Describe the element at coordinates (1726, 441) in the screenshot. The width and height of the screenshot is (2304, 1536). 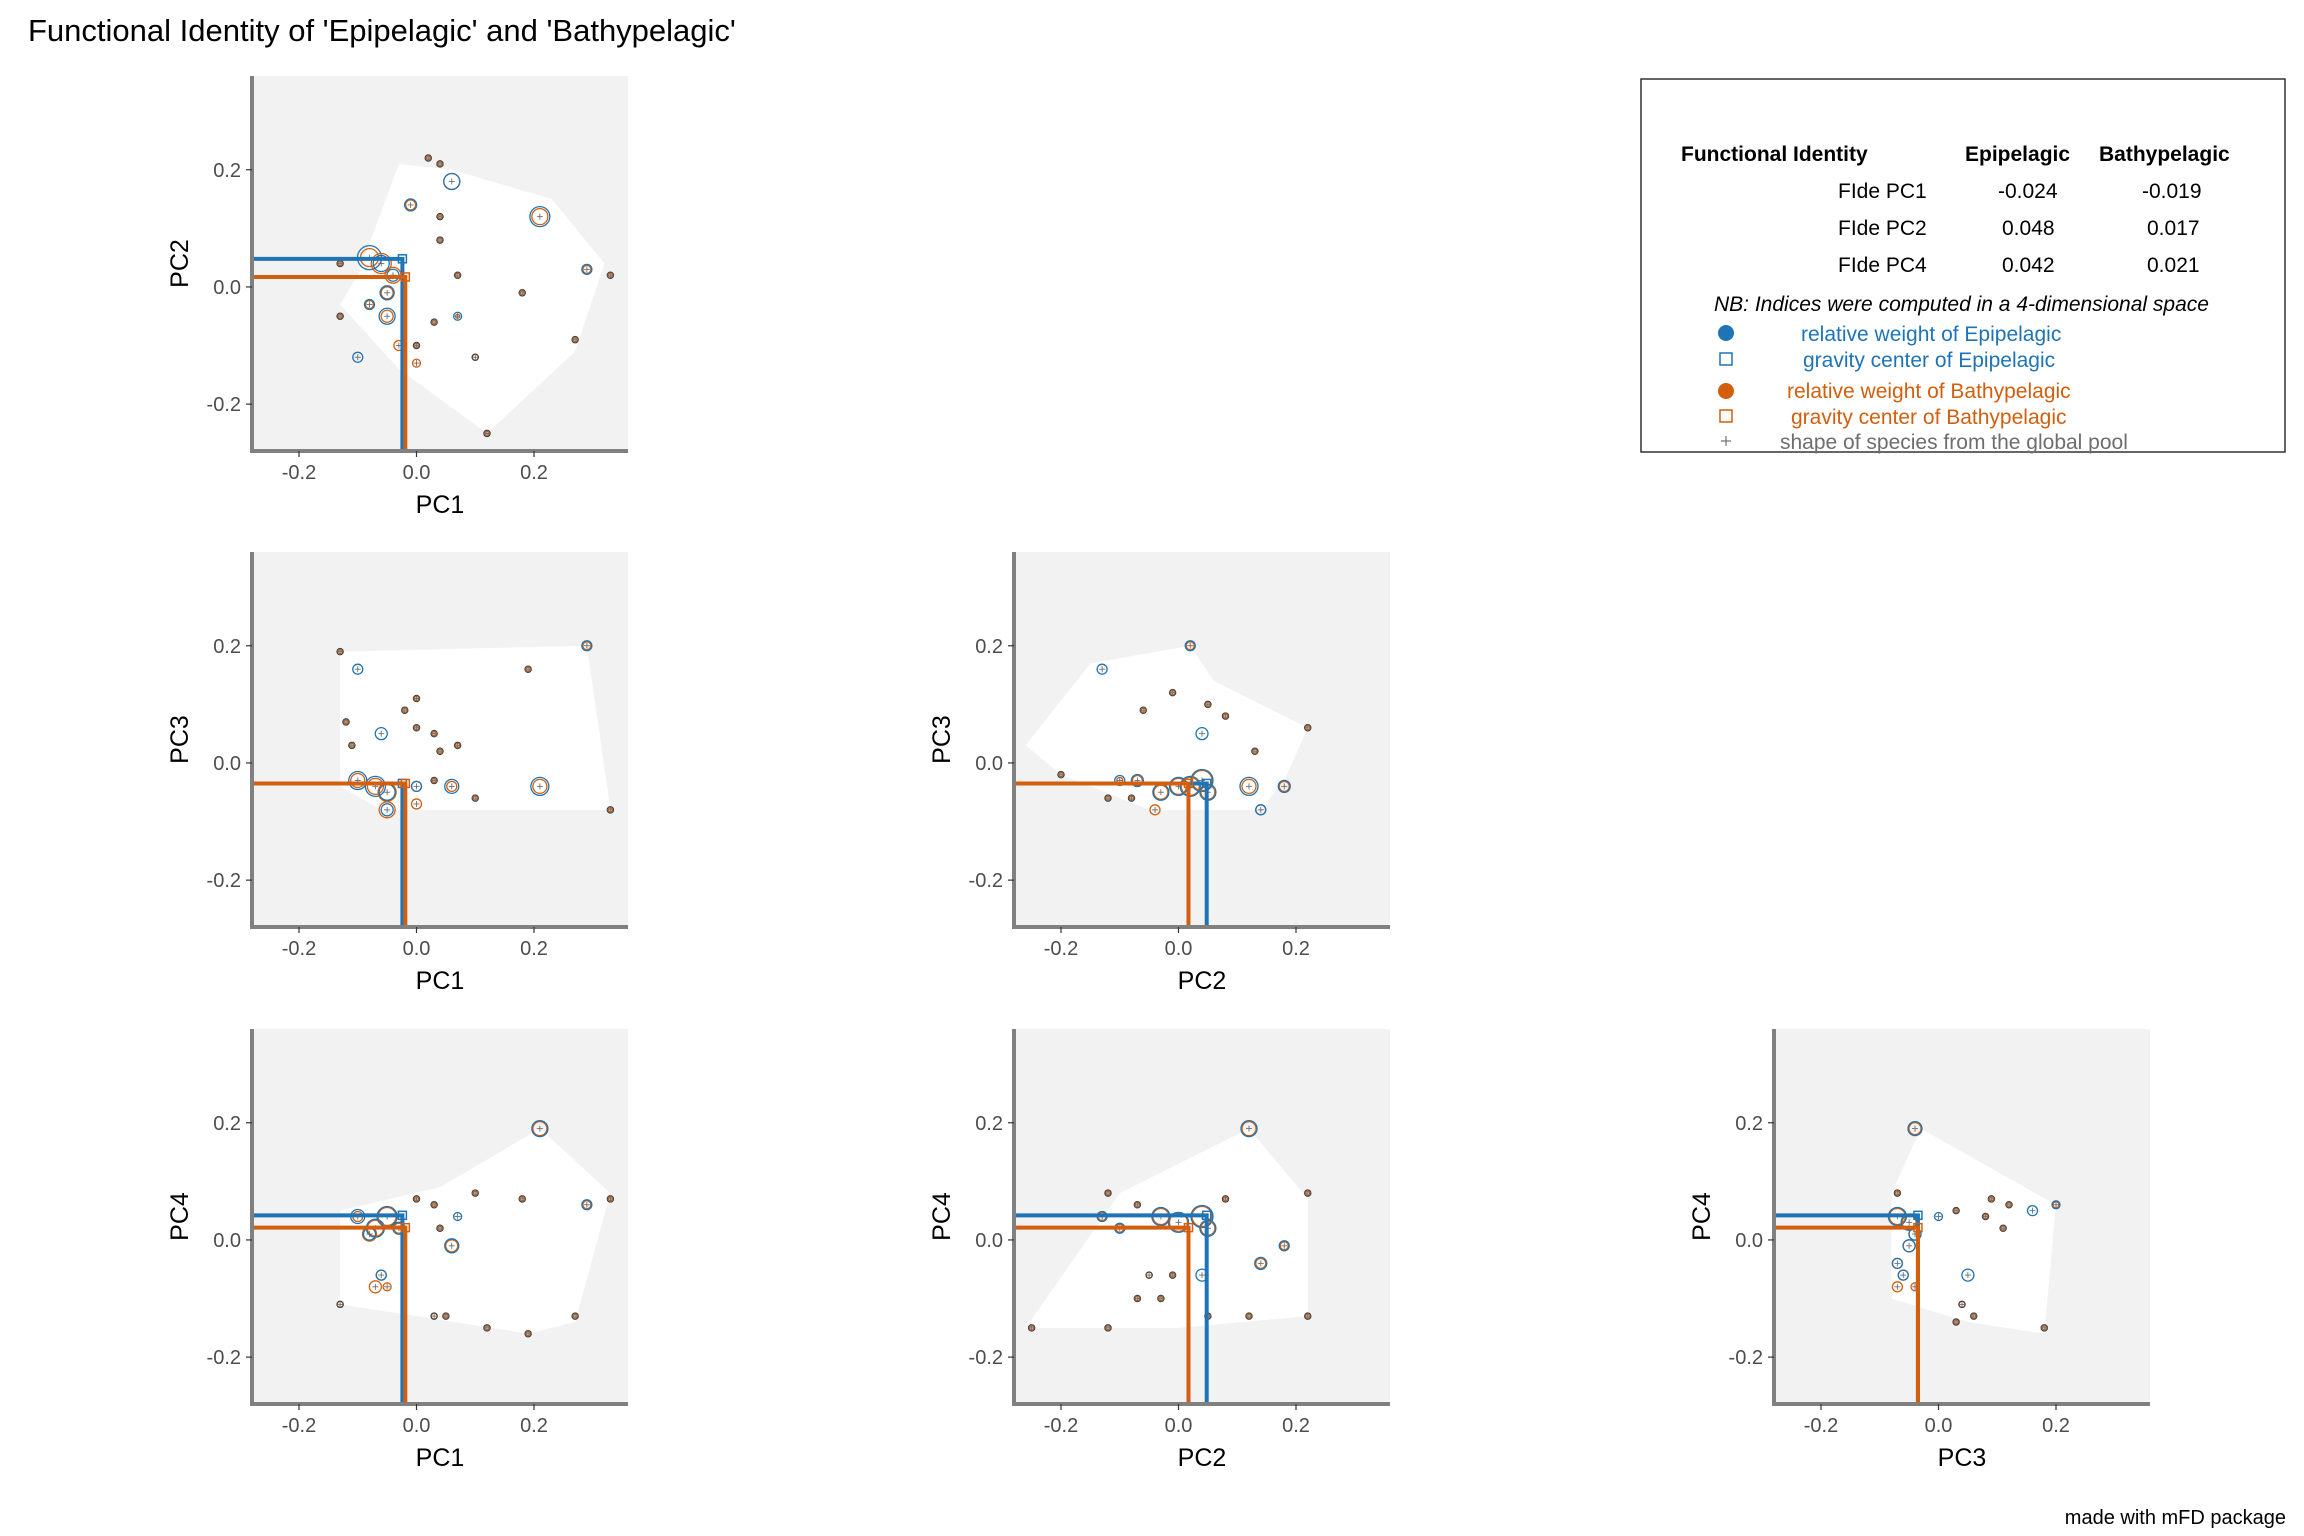
I see `legend-pool-symbol` at that location.